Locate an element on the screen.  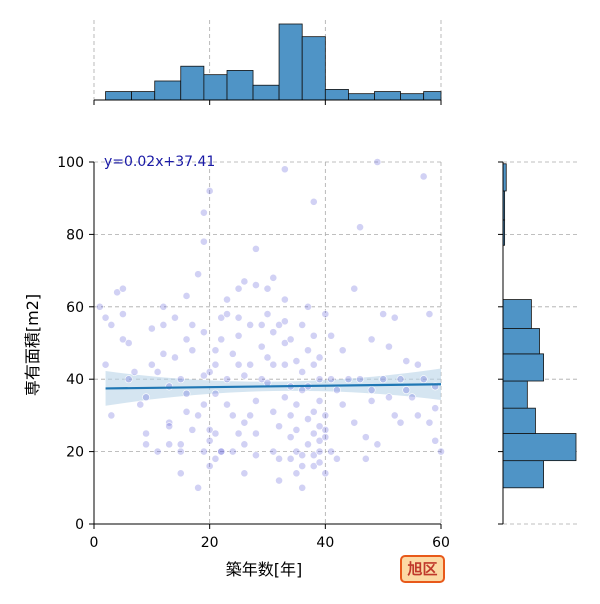
y-tick-label: 0 is located at coordinates (79, 525).